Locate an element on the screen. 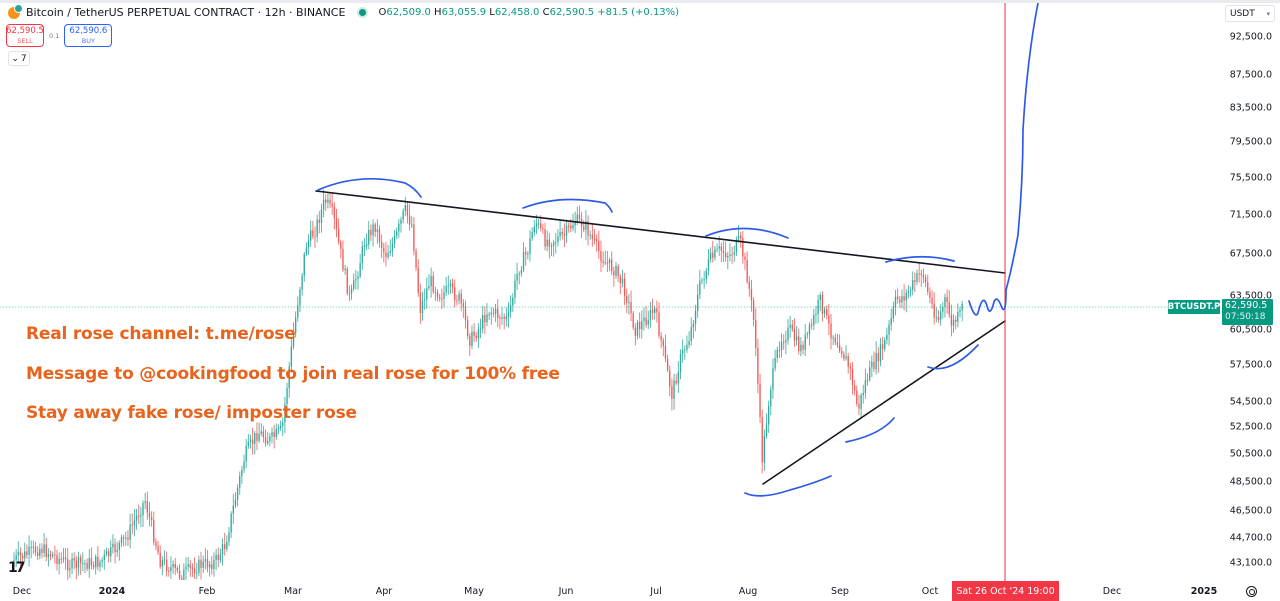 The image size is (1280, 601). annotation-text-3: Stay away fake rose/ imposter rose is located at coordinates (191, 413).